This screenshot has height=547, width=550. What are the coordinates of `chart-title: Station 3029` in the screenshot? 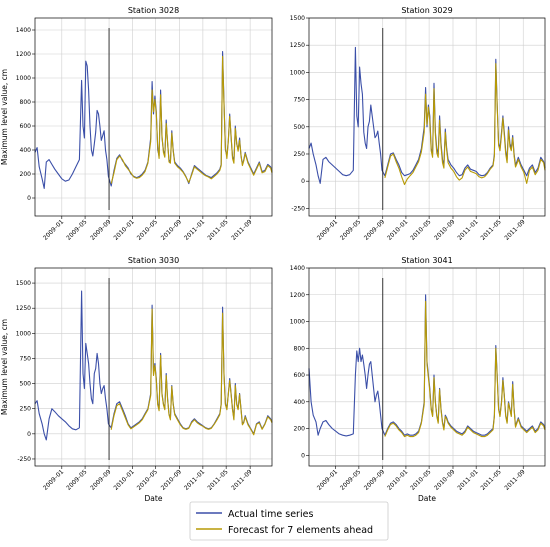 It's located at (426, 10).